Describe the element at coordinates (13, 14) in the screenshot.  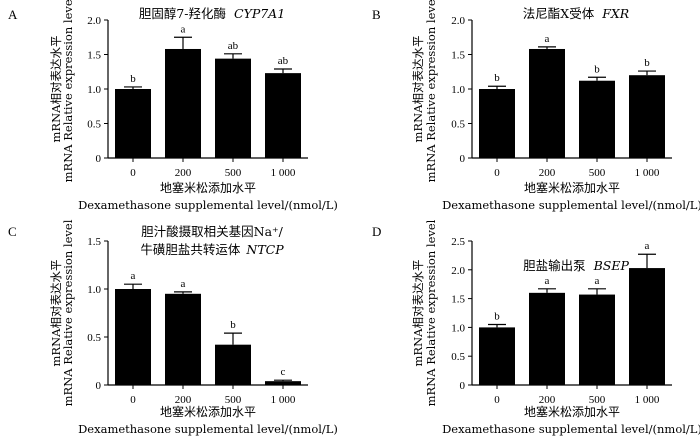
I see `panel-letter: A` at that location.